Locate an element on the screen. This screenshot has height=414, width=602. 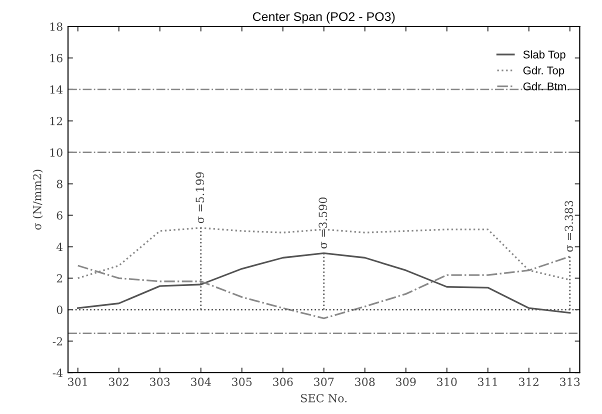
y-tick-label: -2 is located at coordinates (57, 341).